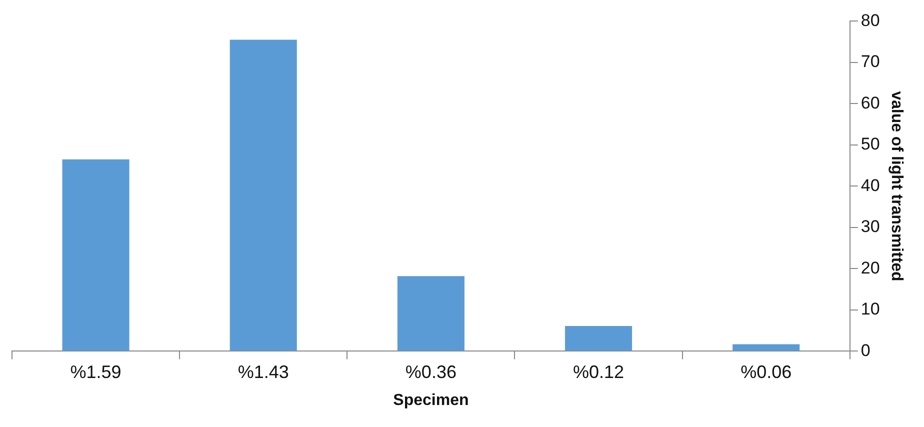 This screenshot has height=427, width=924. What do you see at coordinates (870, 268) in the screenshot?
I see `y-tick-label: 20` at bounding box center [870, 268].